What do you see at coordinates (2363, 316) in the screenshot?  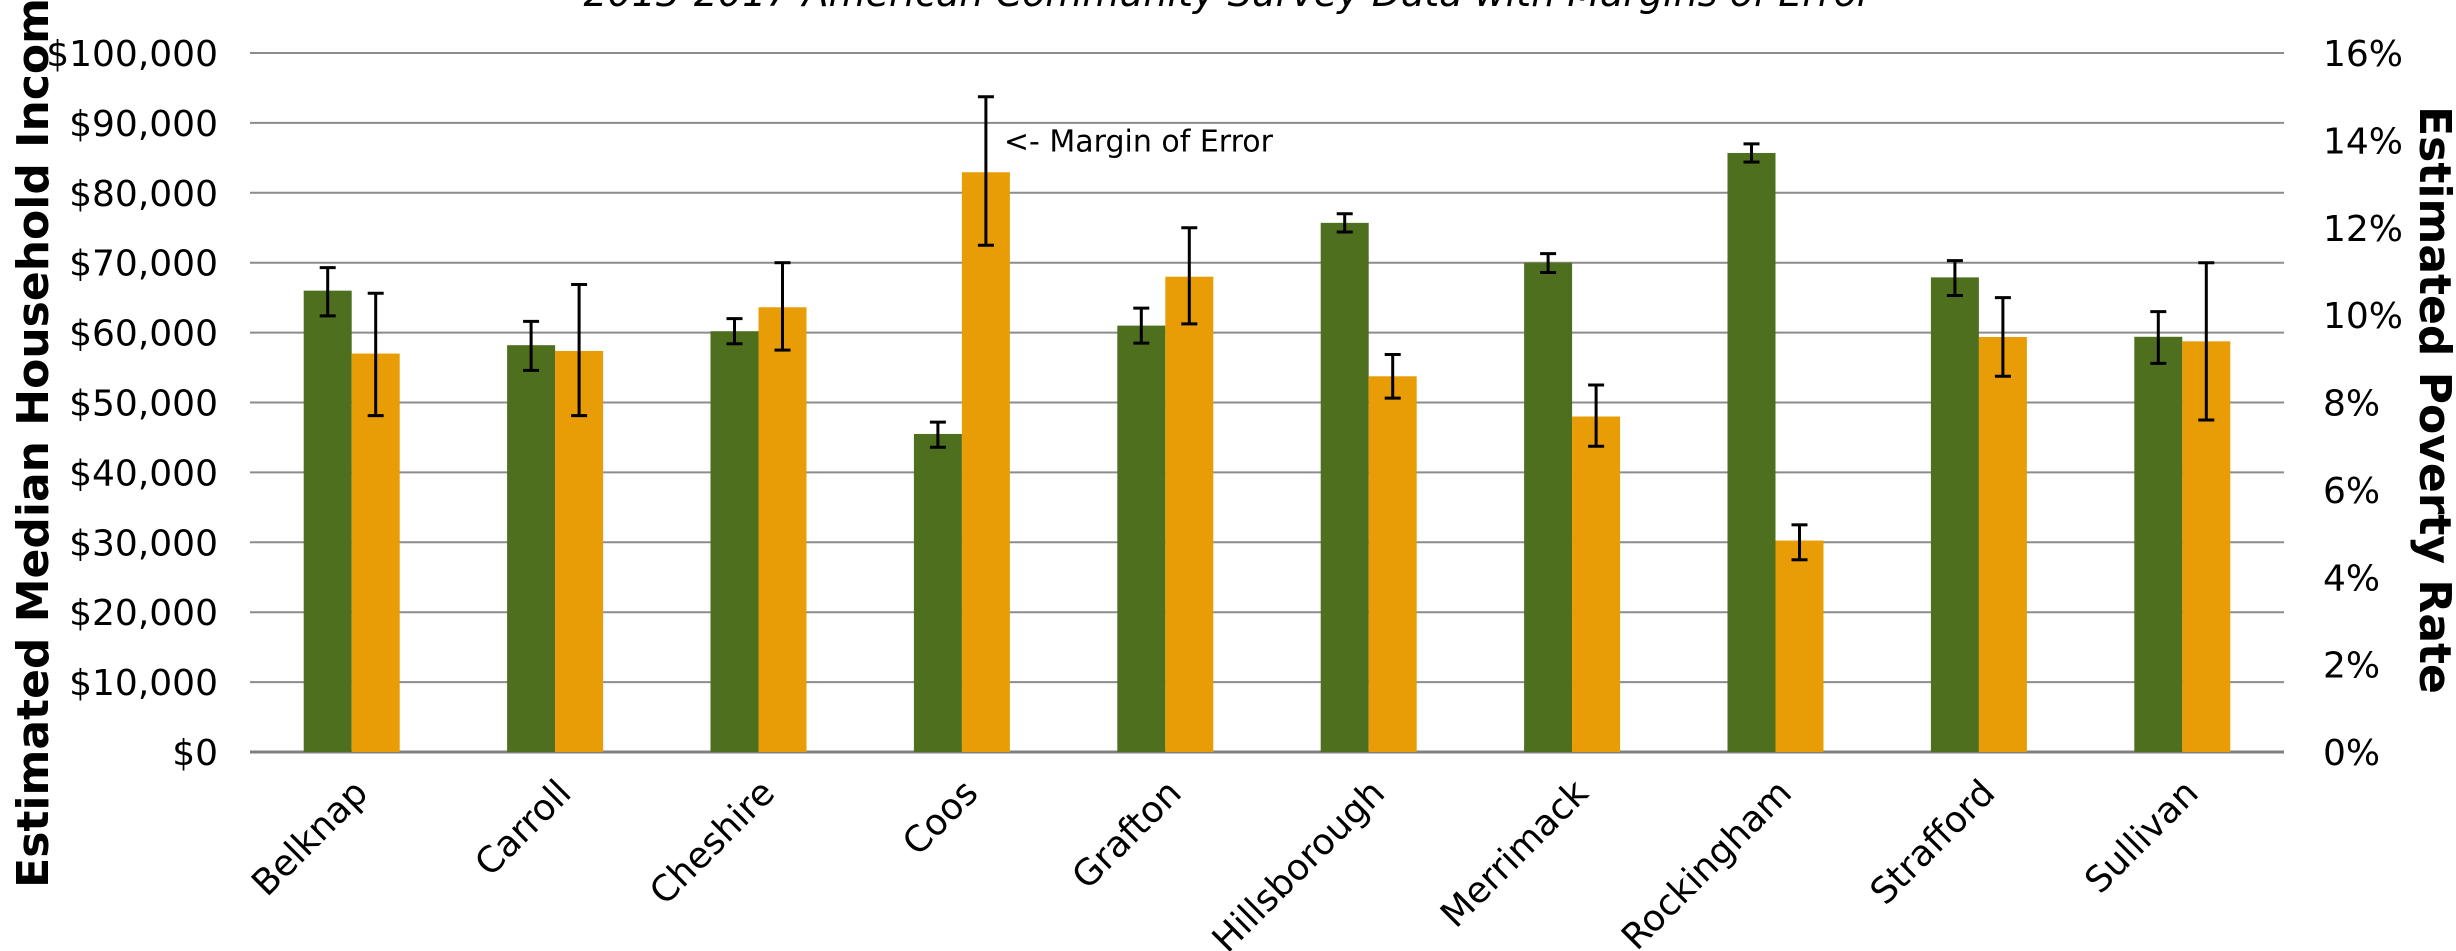 I see `right-tick-label: 10%` at bounding box center [2363, 316].